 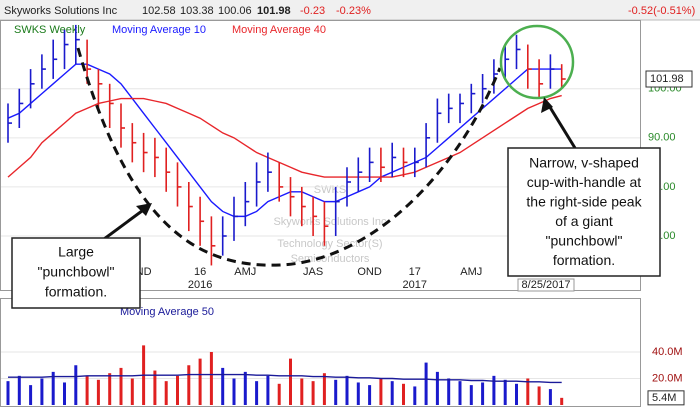 I want to click on close: 101.98, so click(x=274, y=11).